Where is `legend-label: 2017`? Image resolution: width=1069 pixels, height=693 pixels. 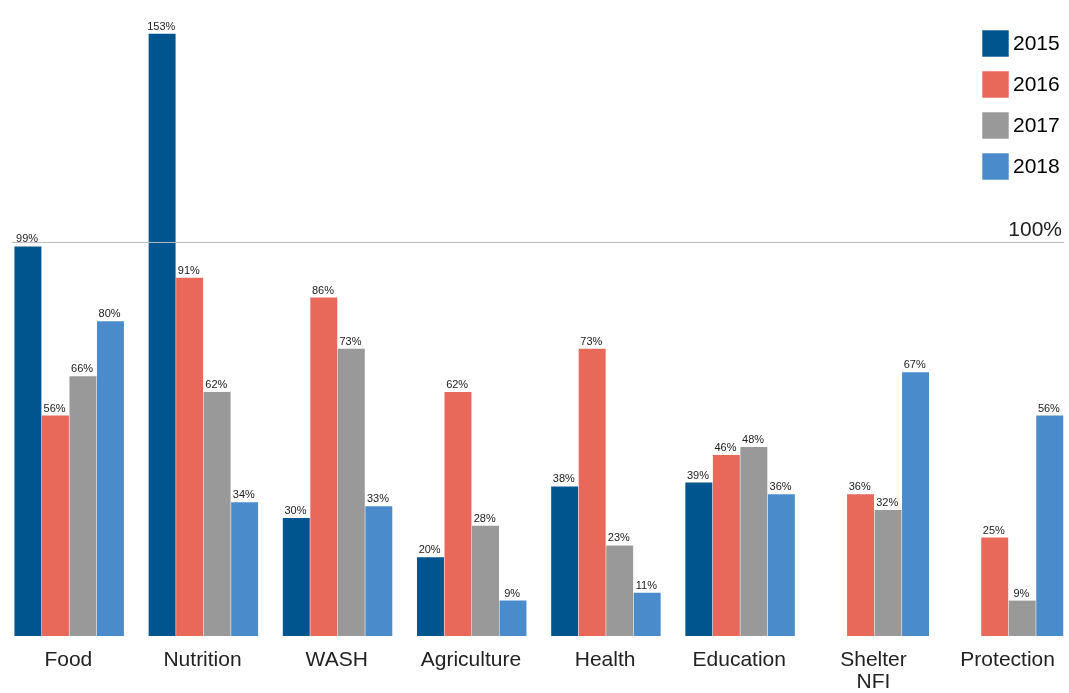
legend-label: 2017 is located at coordinates (1036, 124).